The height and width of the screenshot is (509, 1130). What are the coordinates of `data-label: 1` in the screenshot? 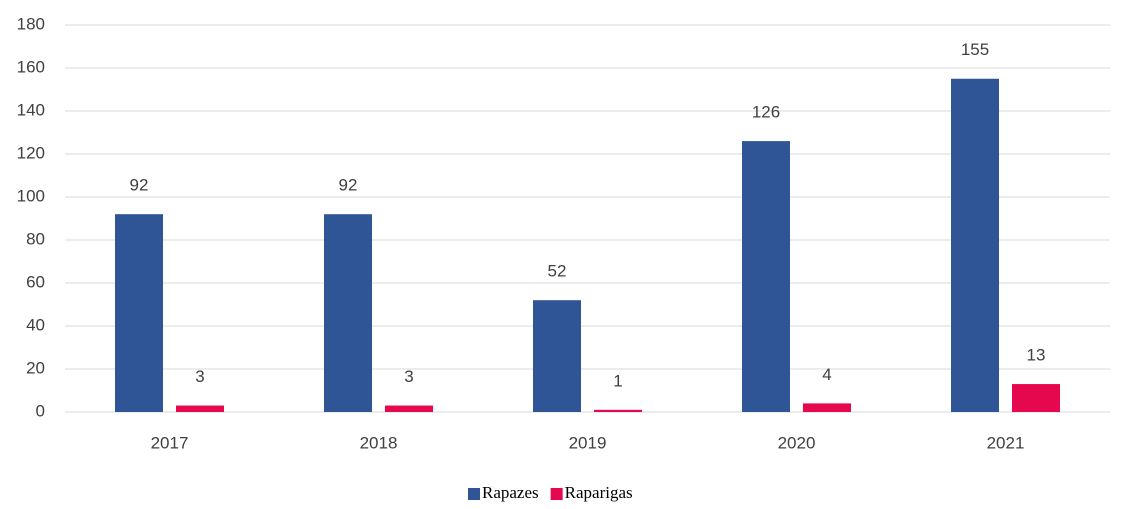 It's located at (617, 380).